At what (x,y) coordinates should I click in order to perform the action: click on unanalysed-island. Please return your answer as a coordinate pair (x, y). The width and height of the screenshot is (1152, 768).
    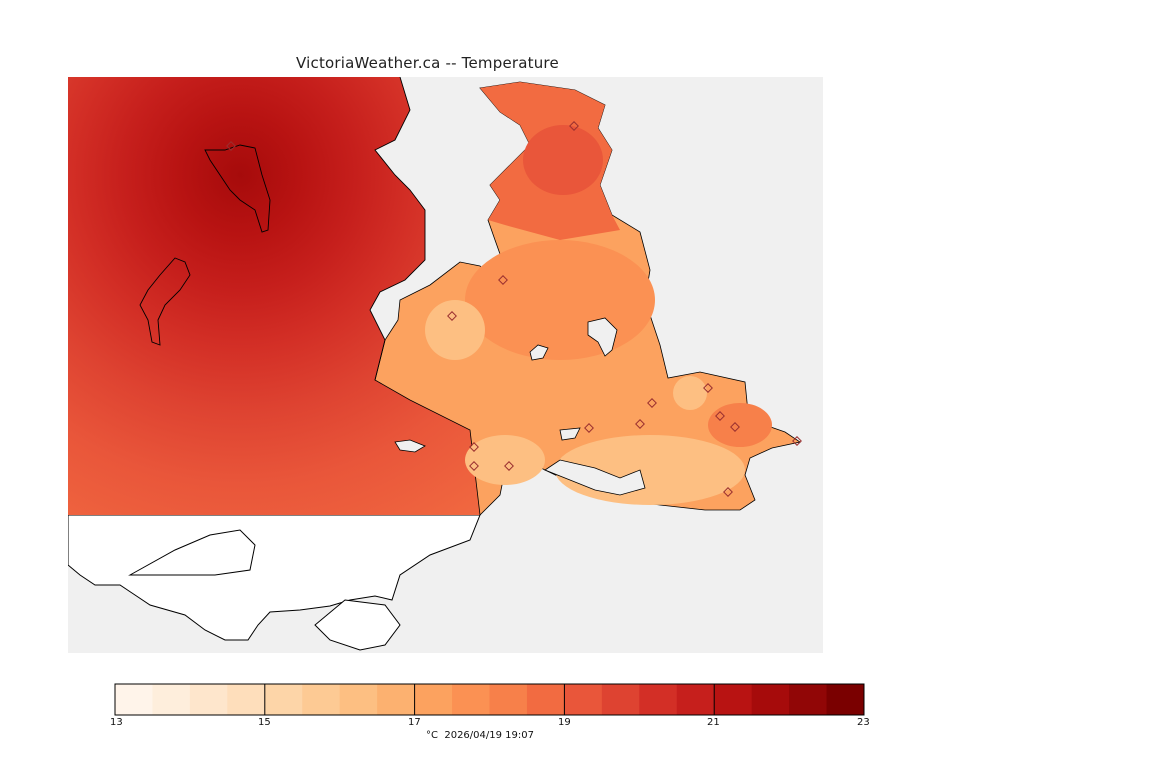
    Looking at the image, I should click on (192, 552).